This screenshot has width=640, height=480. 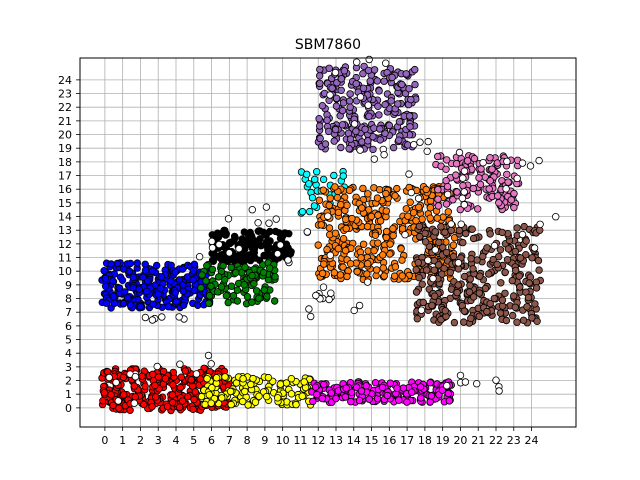 I want to click on x-axis-ticks: 0 1 2 3 4 5 6 7 8 9 10 11 12 13 14 15 16 17 18 19 20 21 22 23 24, so click(x=320, y=437).